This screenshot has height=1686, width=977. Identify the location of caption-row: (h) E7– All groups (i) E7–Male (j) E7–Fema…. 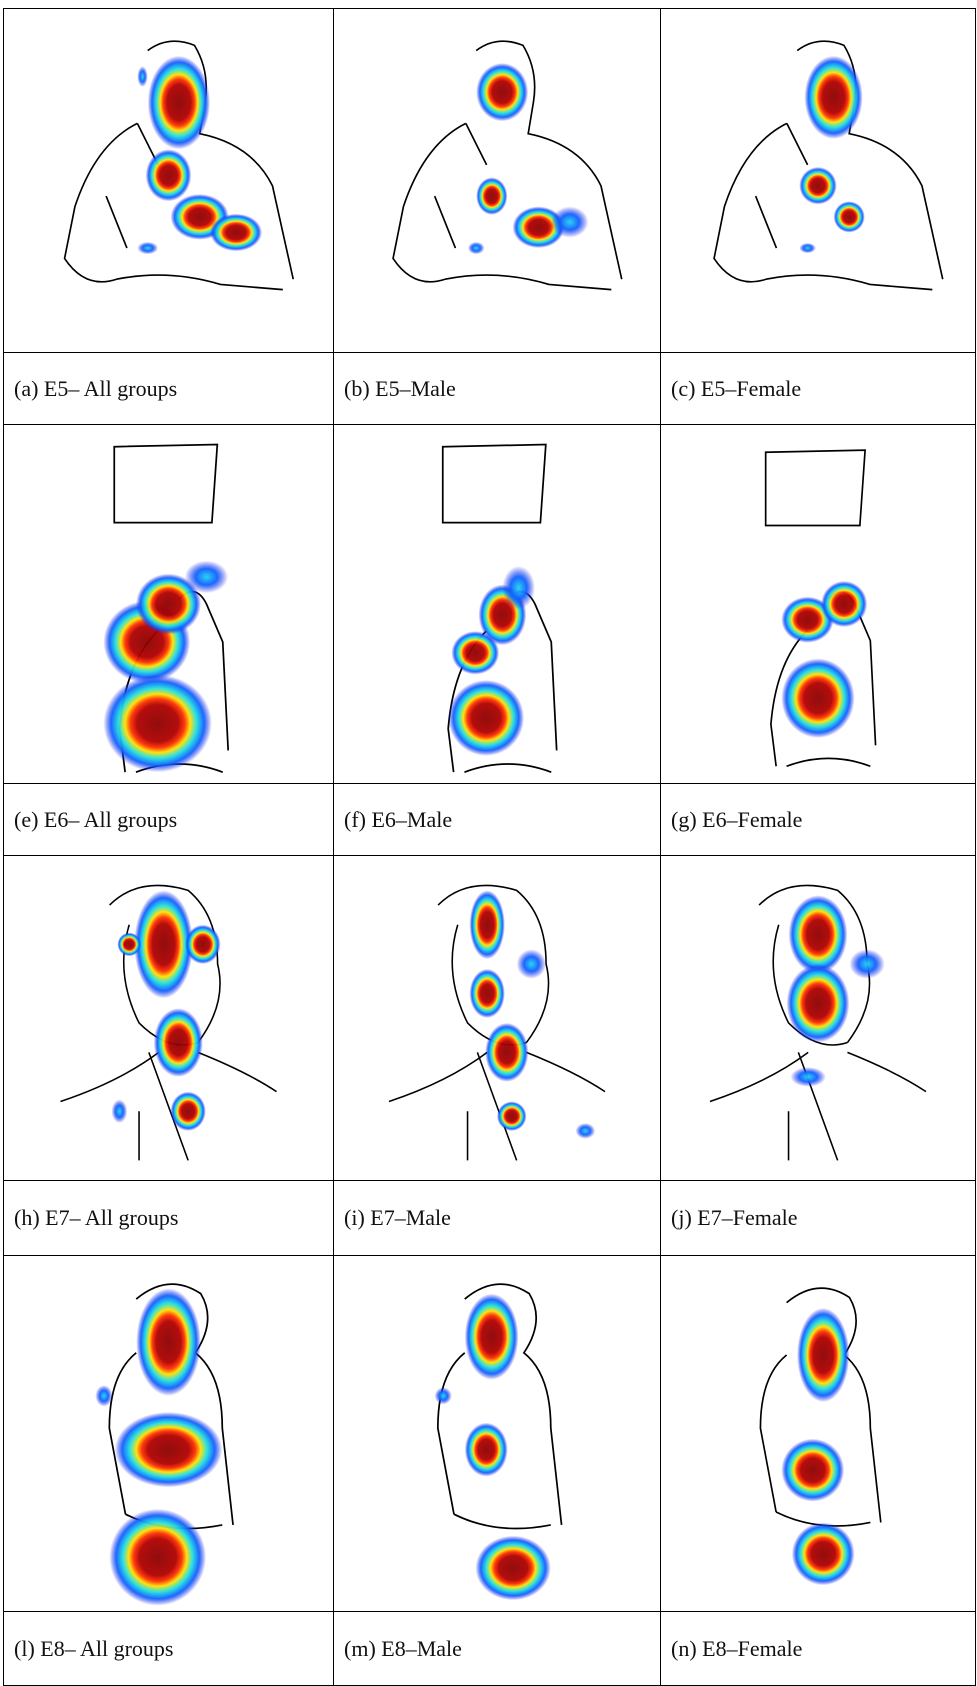
(489, 1218).